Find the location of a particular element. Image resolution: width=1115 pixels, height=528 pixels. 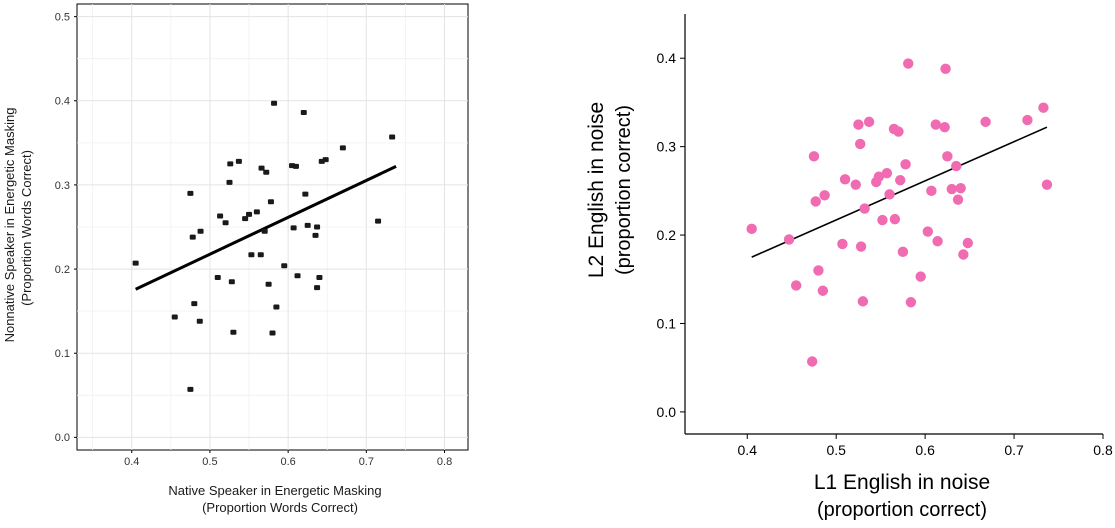

x-tick-label: 0.6 is located at coordinates (287, 462).